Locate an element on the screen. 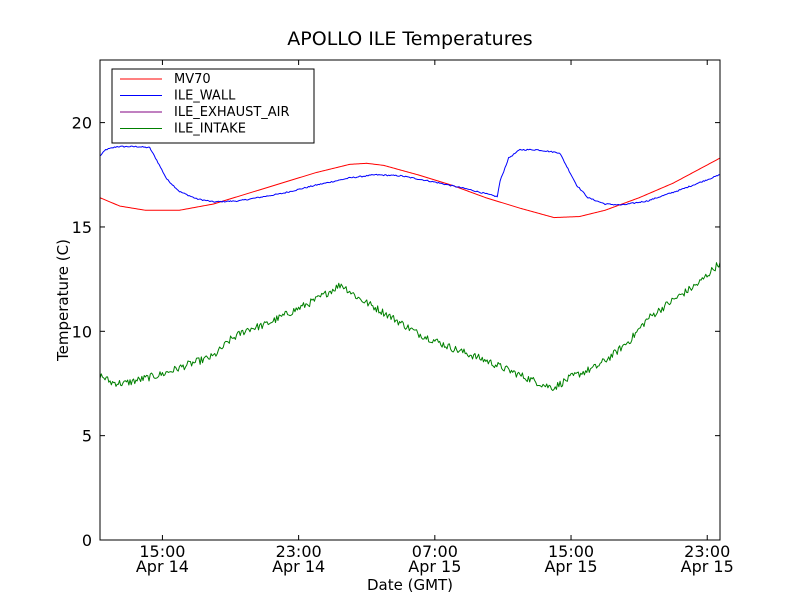 The image size is (800, 600). y-axis-label: Temperature (C) is located at coordinates (63, 300).